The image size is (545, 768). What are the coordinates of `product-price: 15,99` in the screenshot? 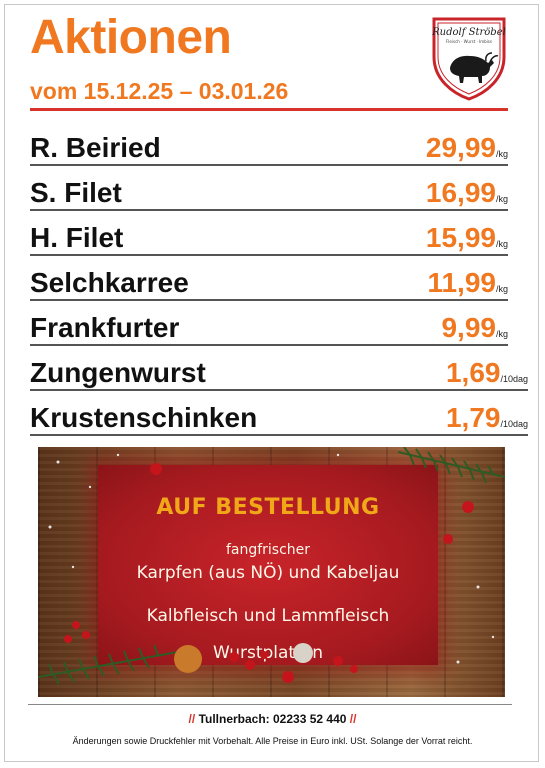 It's located at (460, 237).